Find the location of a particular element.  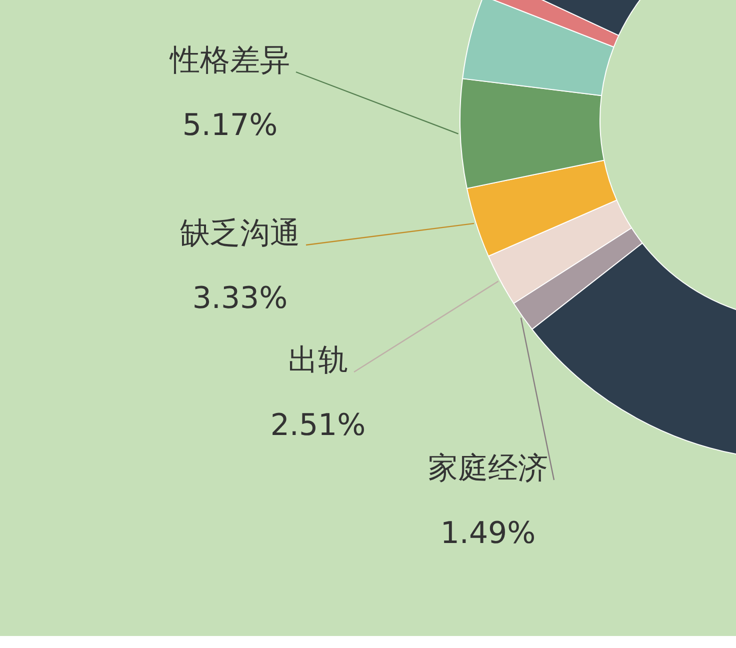

slice-label: 家庭经济 is located at coordinates (488, 468).